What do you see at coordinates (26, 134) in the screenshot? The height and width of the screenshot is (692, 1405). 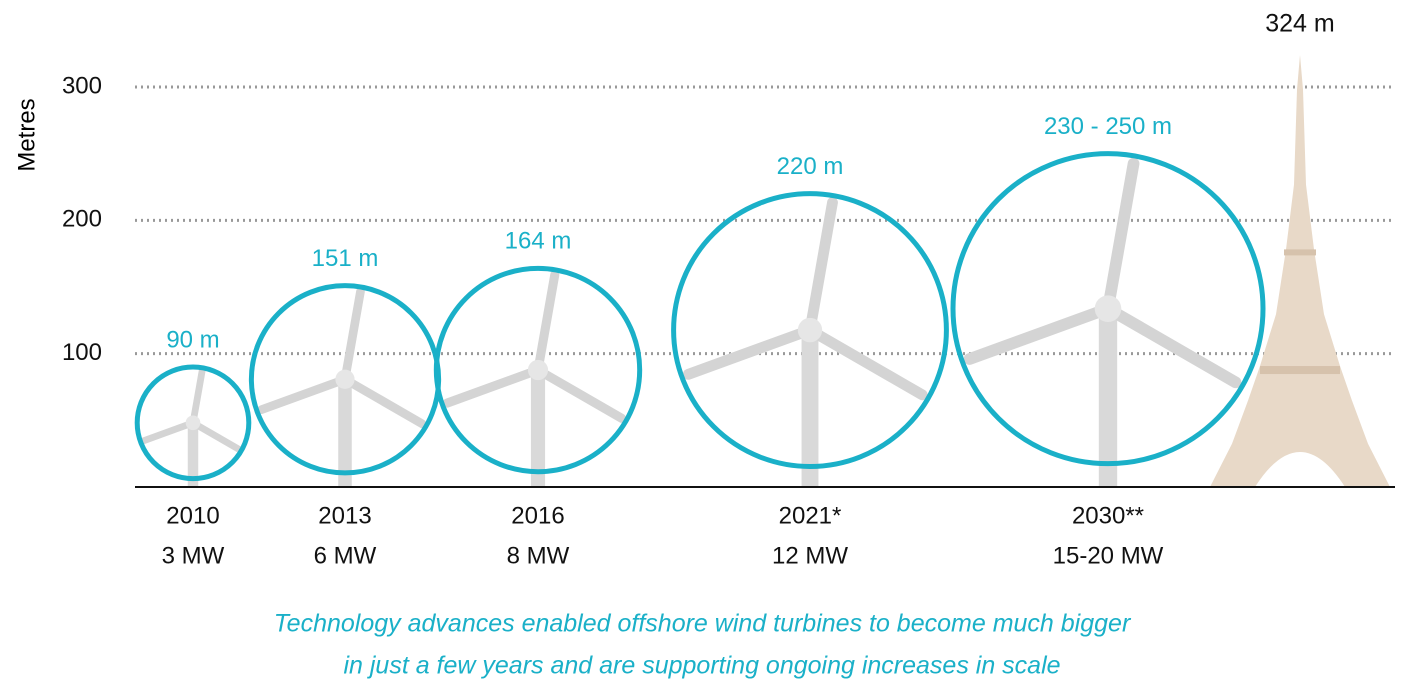 I see `y-axis-label: Metres` at bounding box center [26, 134].